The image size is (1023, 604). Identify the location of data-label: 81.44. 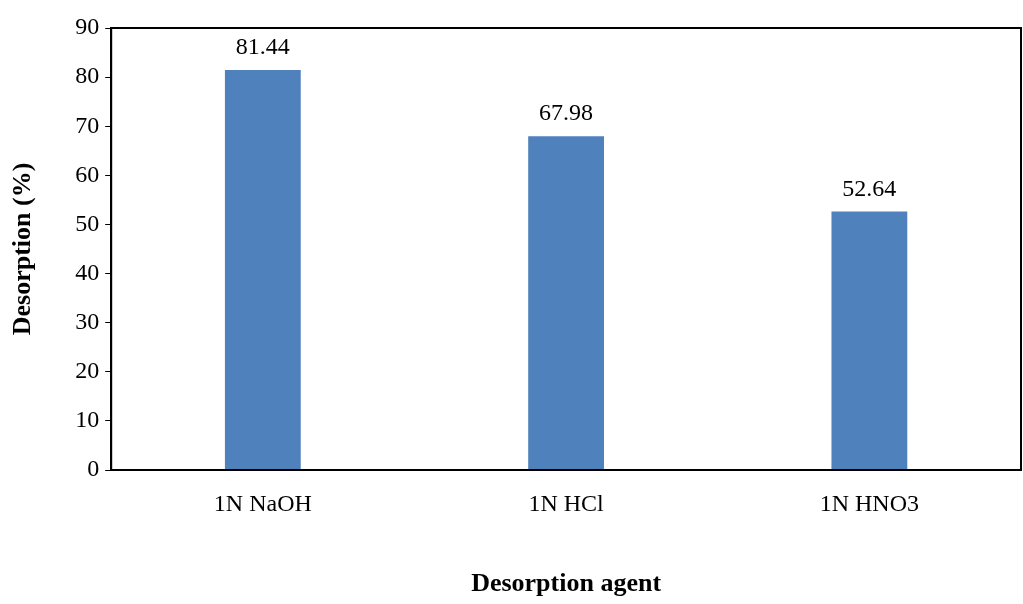
(262, 46).